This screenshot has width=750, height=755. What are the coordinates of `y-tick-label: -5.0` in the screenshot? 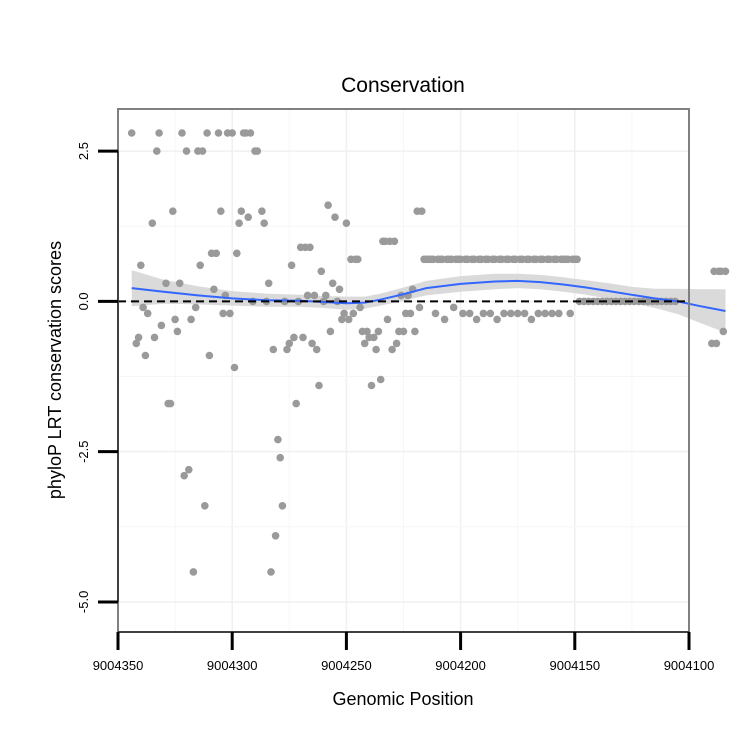 It's located at (83, 602).